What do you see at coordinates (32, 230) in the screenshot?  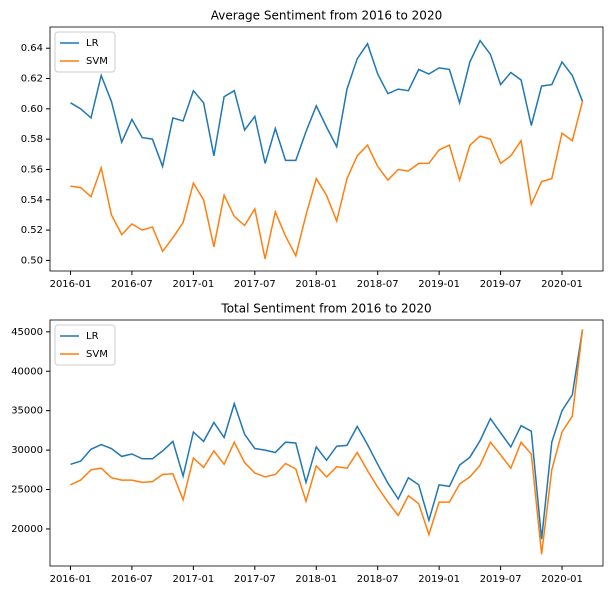 I see `y-tick-label: 0.52` at bounding box center [32, 230].